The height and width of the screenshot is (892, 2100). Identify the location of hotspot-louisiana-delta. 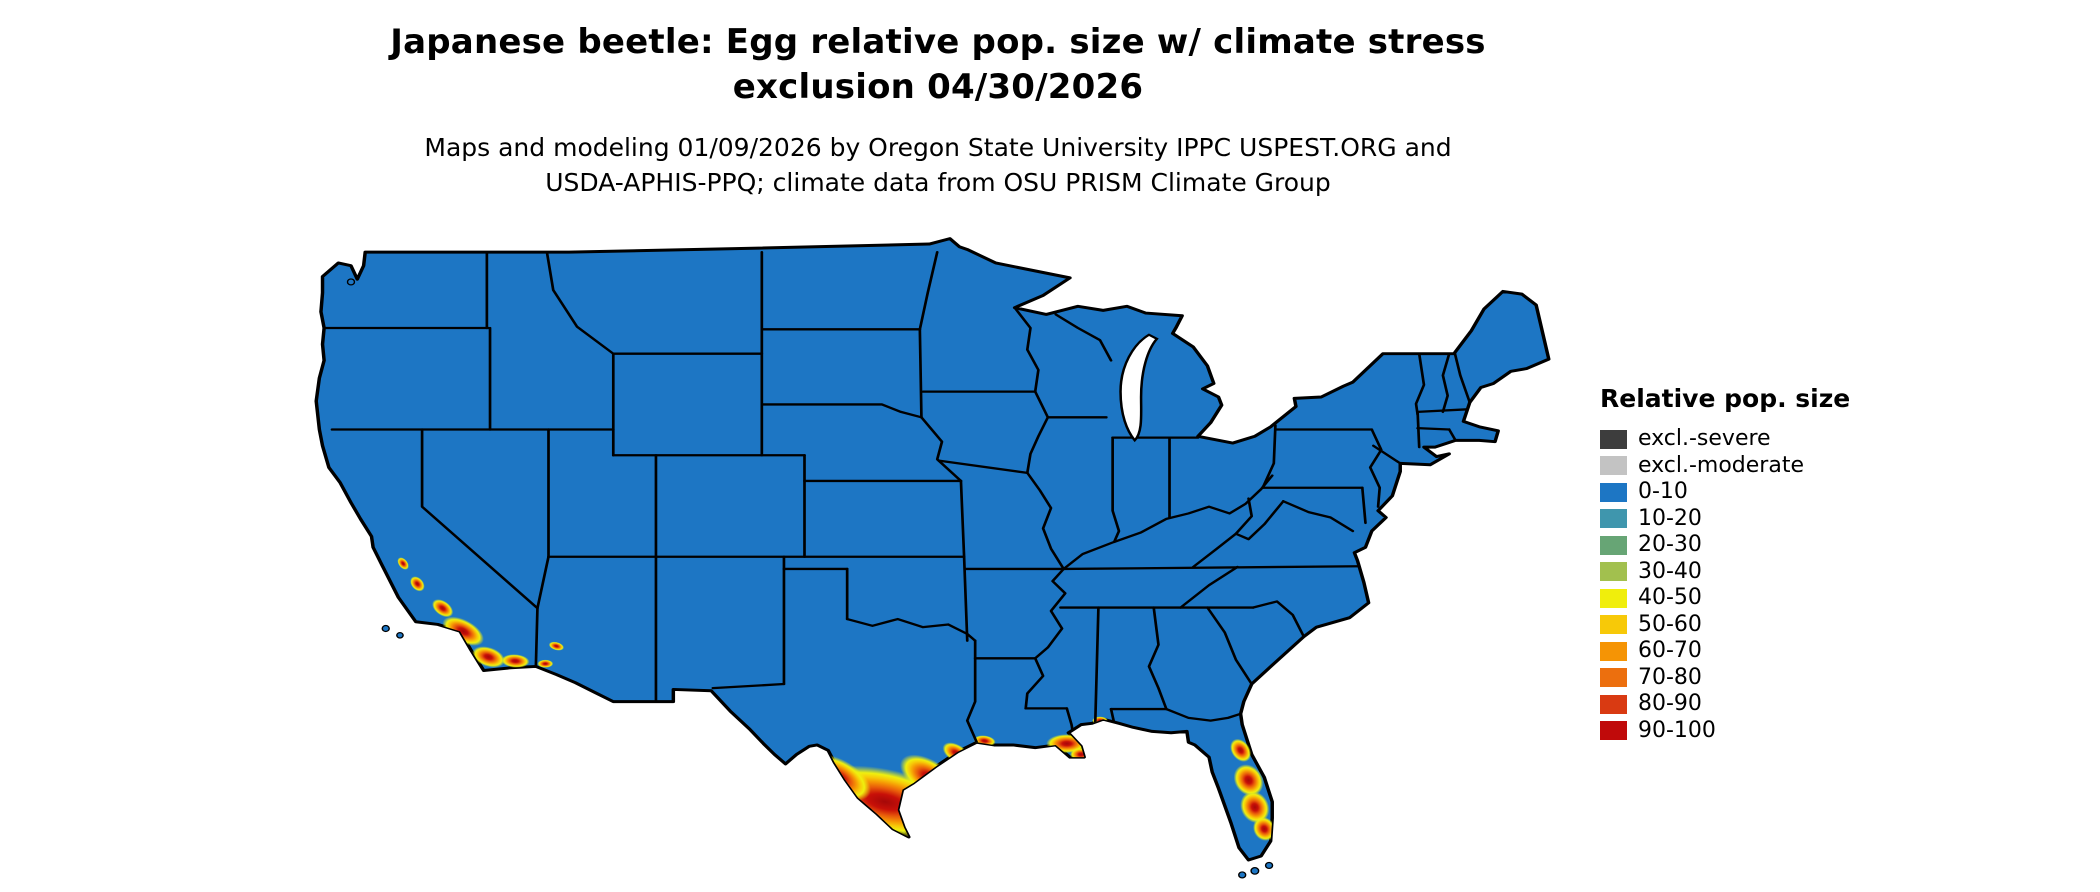
(1081, 754).